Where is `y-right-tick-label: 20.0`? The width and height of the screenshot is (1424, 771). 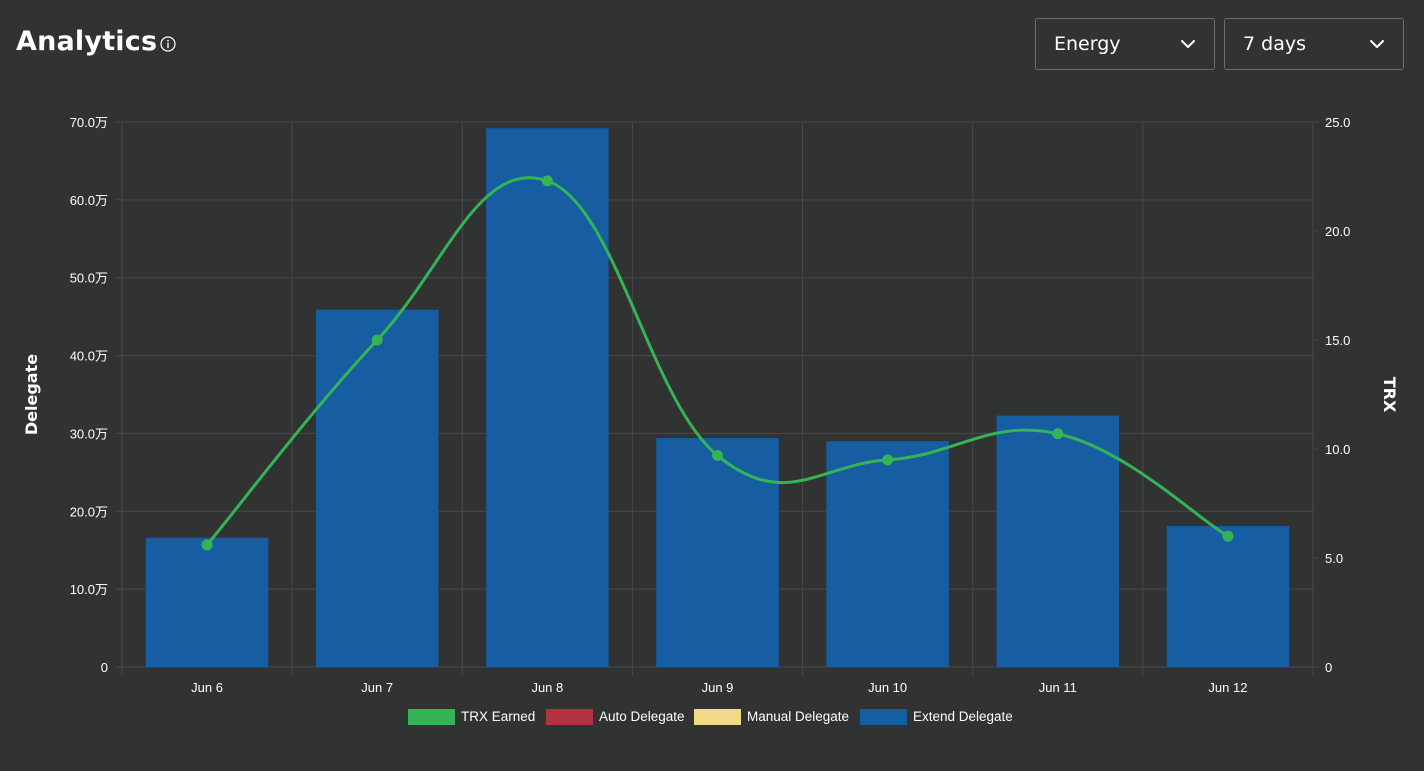 y-right-tick-label: 20.0 is located at coordinates (1337, 231).